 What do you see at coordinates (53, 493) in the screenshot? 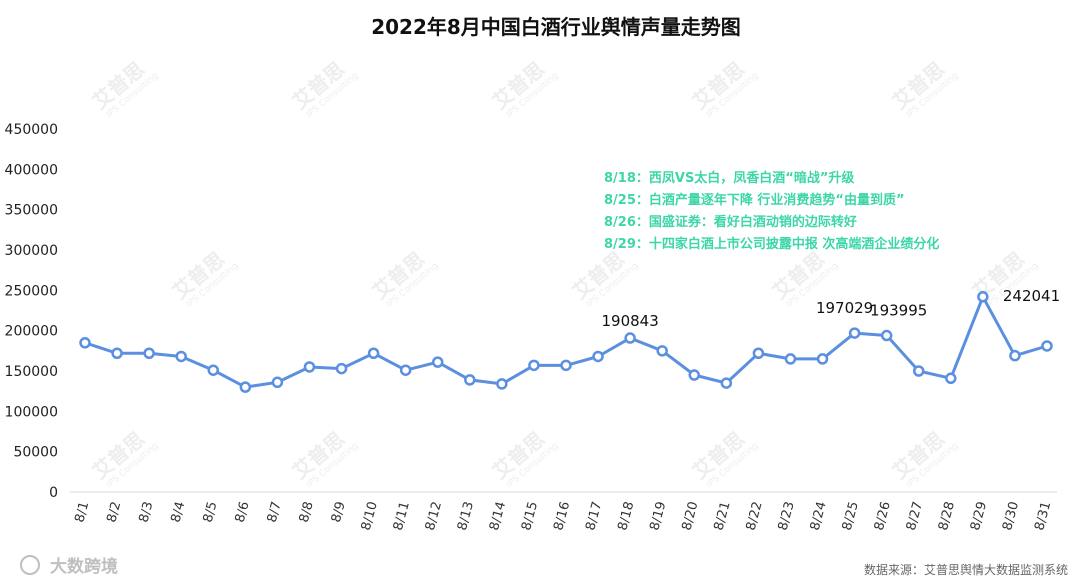
I see `y-tick-label: 0` at bounding box center [53, 493].